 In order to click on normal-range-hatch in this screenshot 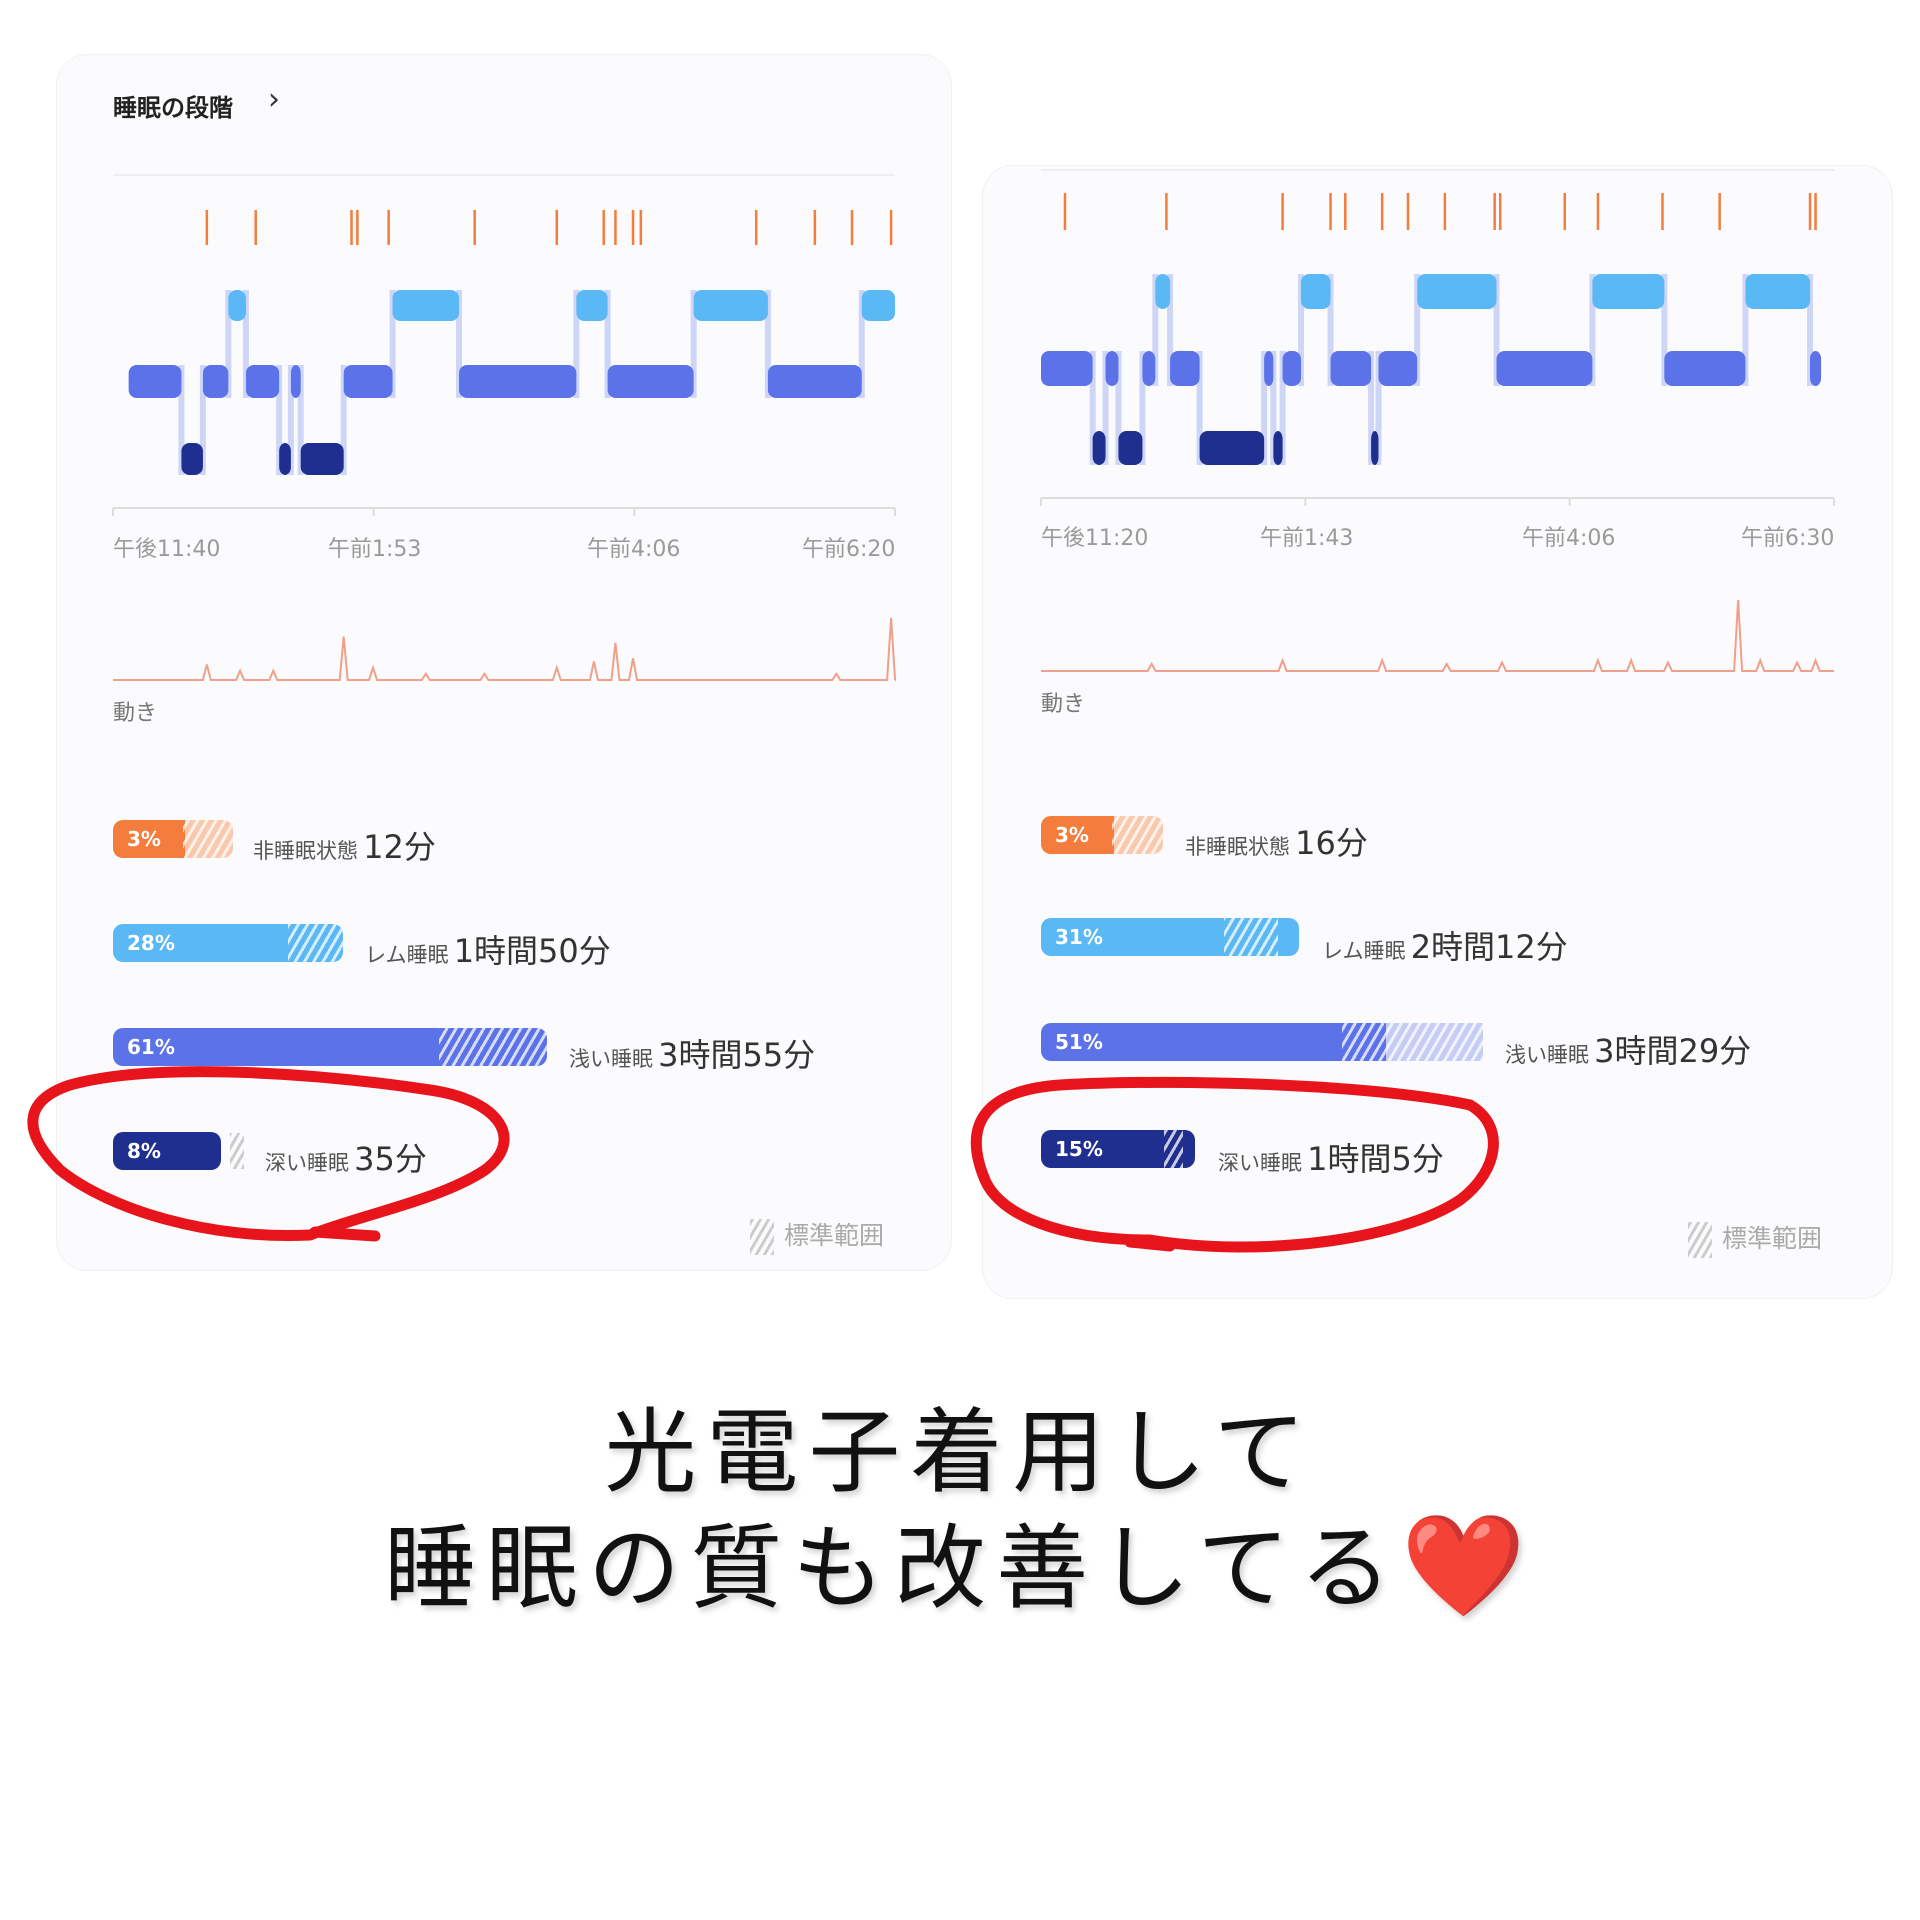, I will do `click(237, 1151)`.